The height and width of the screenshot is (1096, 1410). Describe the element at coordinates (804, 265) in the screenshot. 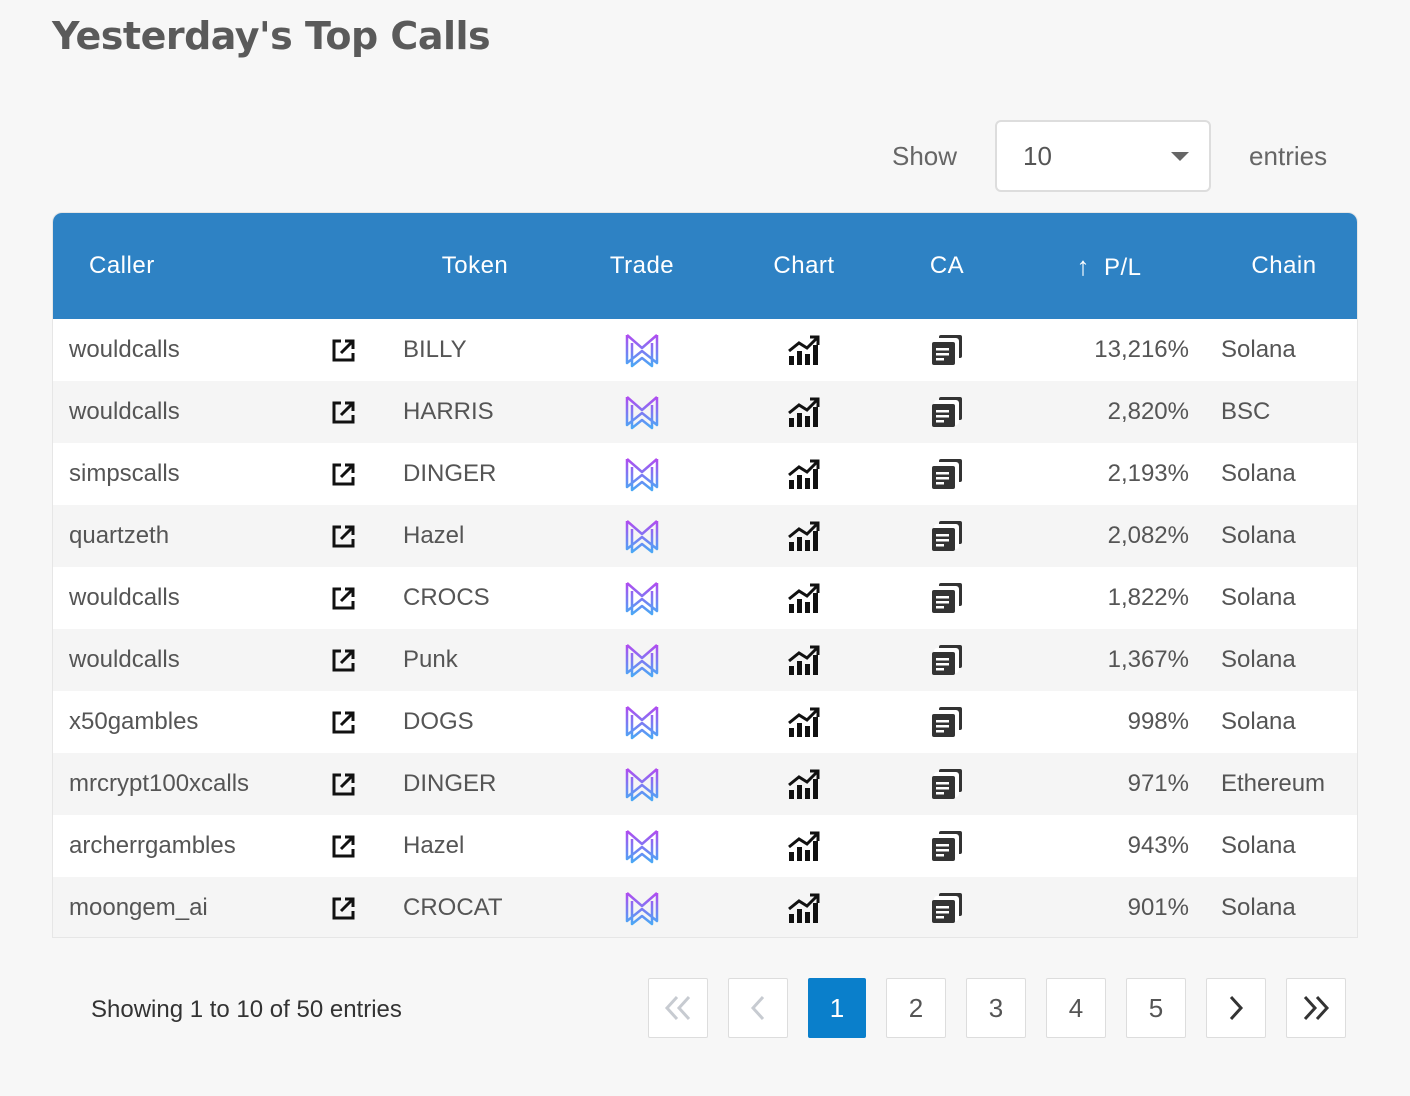

I see `column-header-chart: Chart` at that location.